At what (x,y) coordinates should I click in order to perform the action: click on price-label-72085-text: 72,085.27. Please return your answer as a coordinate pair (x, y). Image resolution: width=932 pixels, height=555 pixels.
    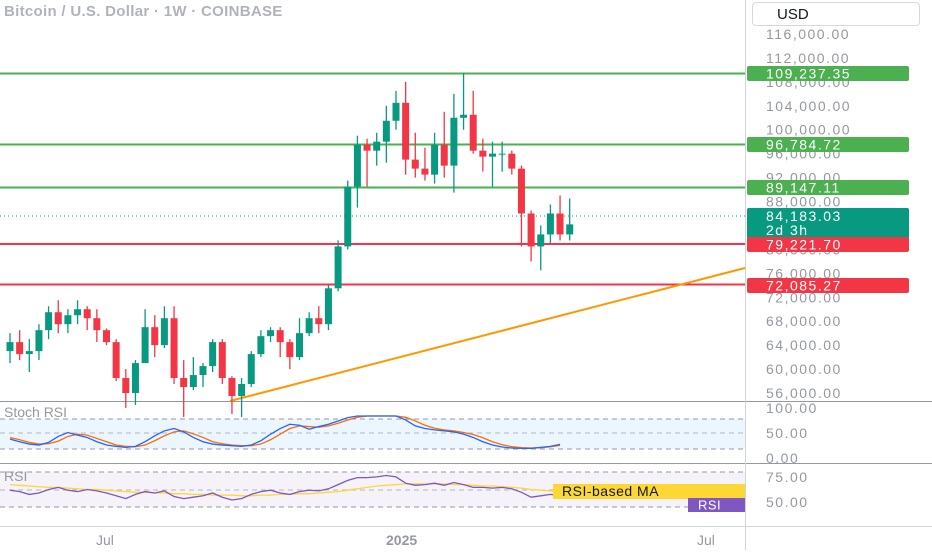
    Looking at the image, I should click on (804, 286).